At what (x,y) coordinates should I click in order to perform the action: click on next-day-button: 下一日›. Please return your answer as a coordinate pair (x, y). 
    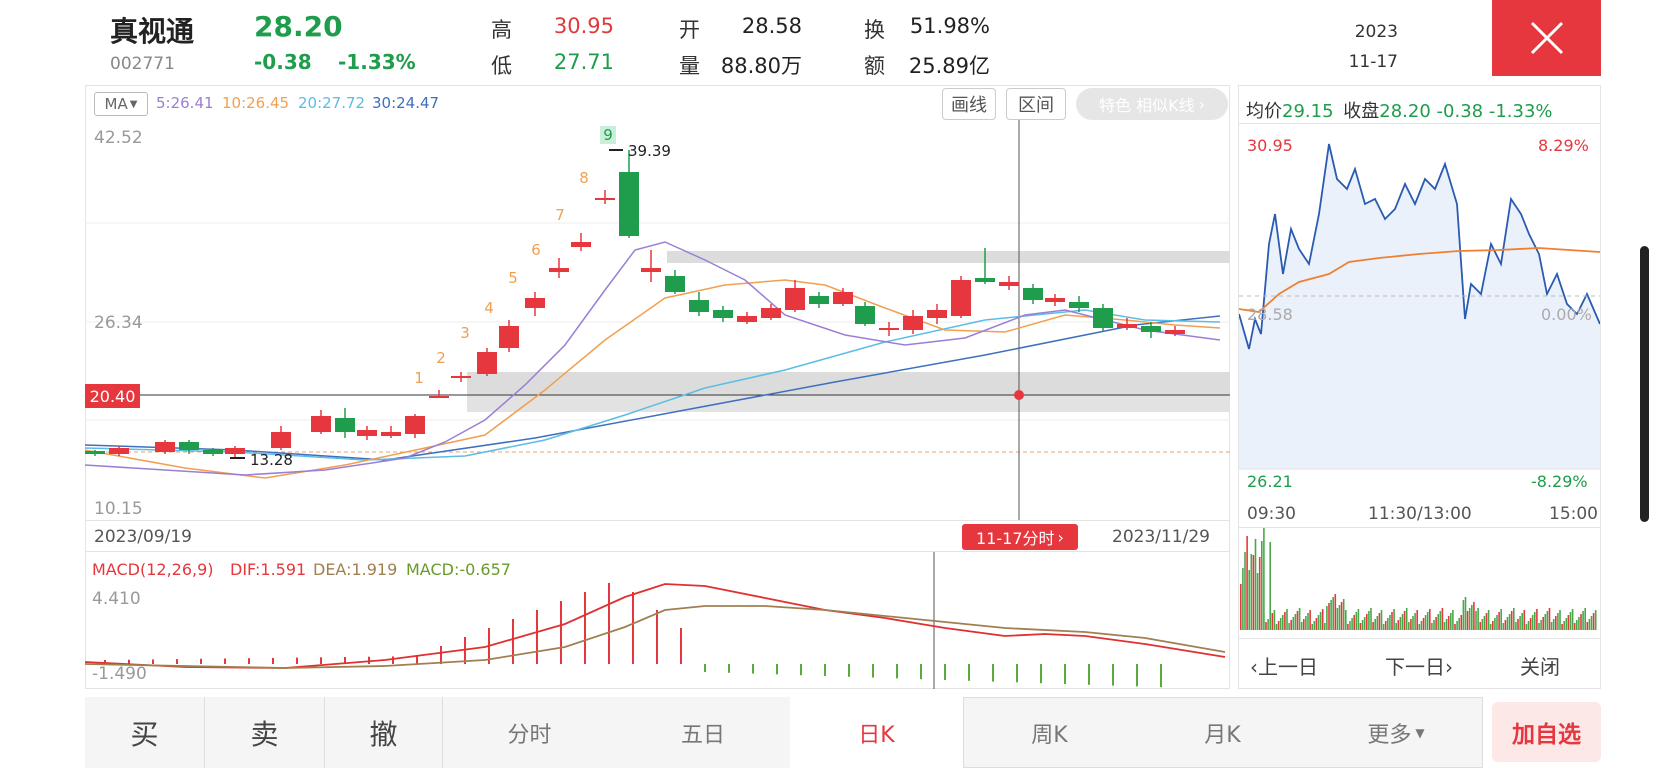
    Looking at the image, I should click on (1419, 665).